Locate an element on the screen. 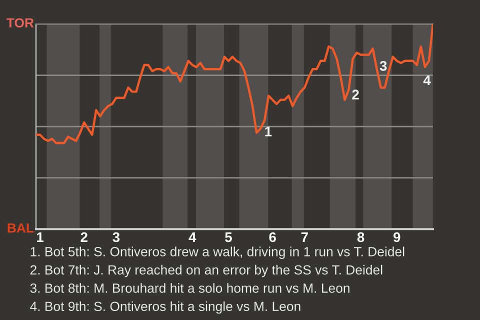 Image resolution: width=480 pixels, height=320 pixels. x-tick-label: 4 is located at coordinates (192, 237).